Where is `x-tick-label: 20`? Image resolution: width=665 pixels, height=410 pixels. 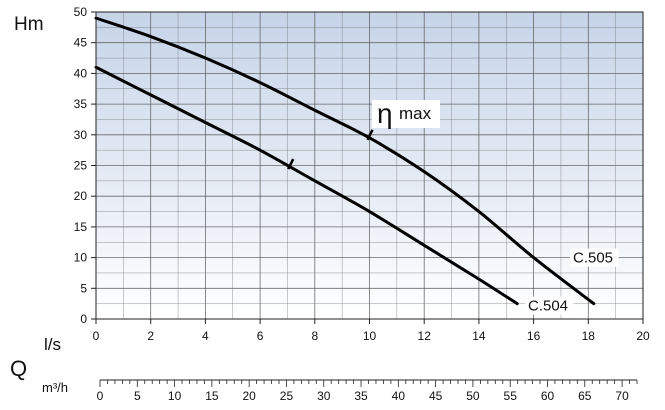 x-tick-label: 20 is located at coordinates (643, 336).